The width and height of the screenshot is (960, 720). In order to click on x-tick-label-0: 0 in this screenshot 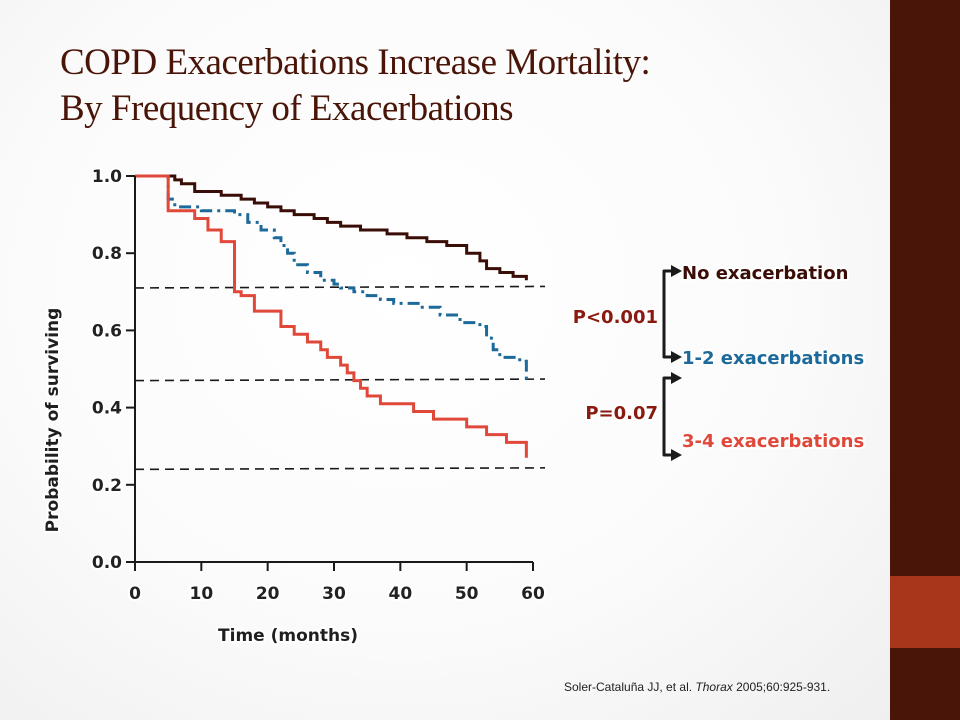, I will do `click(135, 594)`.